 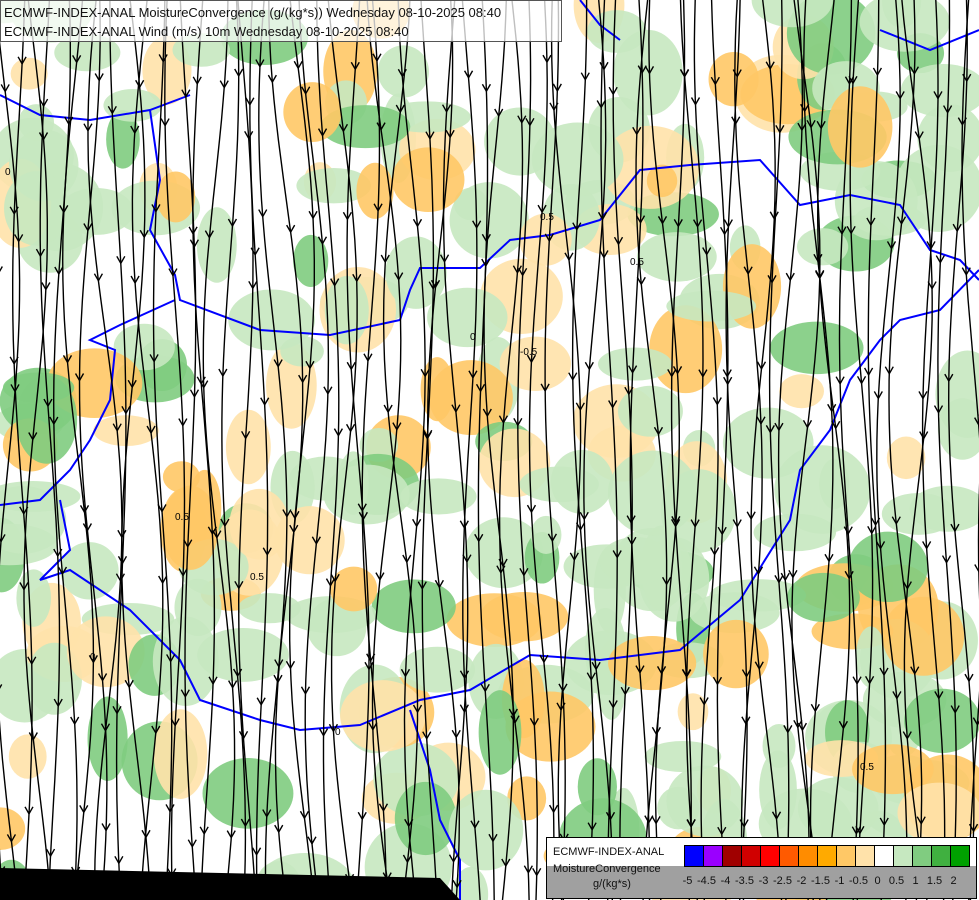 I want to click on legend-unit: g/(kg*s), so click(x=612, y=884).